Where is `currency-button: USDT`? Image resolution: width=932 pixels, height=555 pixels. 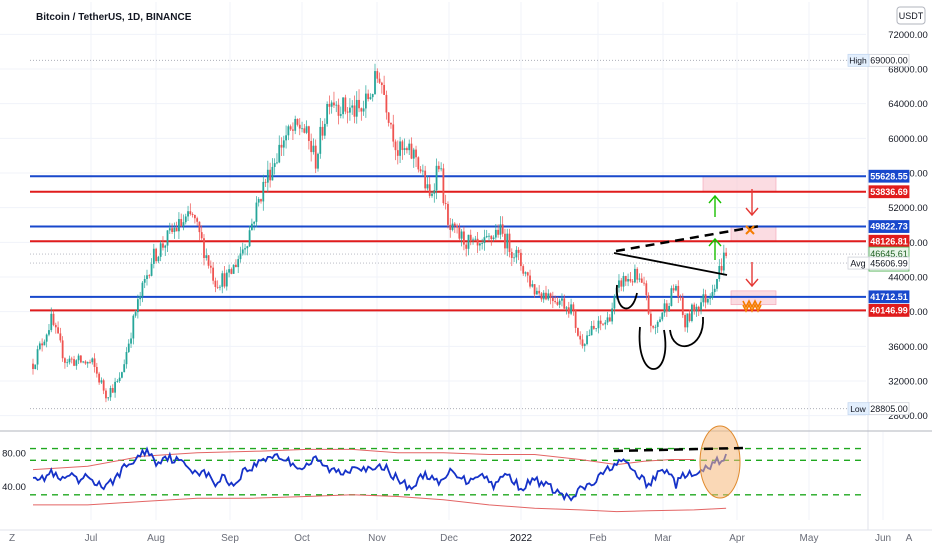 currency-button: USDT is located at coordinates (911, 15).